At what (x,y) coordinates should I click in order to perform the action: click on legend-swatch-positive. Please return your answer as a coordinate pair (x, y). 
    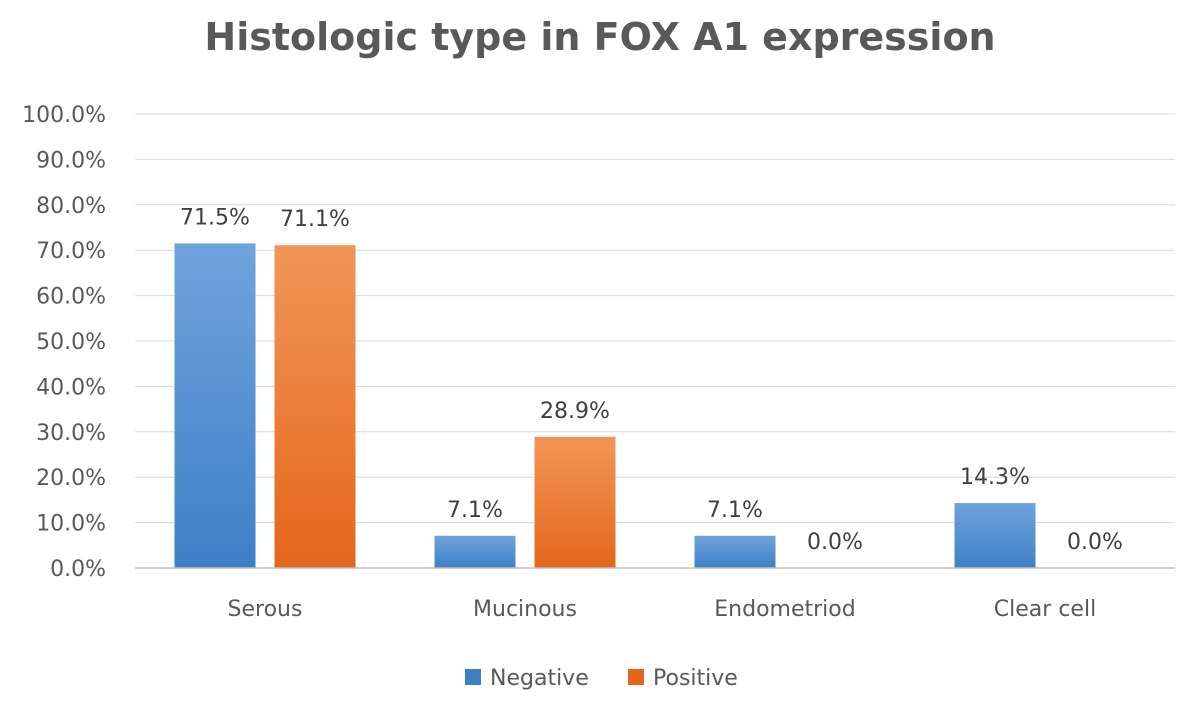
    Looking at the image, I should click on (636, 677).